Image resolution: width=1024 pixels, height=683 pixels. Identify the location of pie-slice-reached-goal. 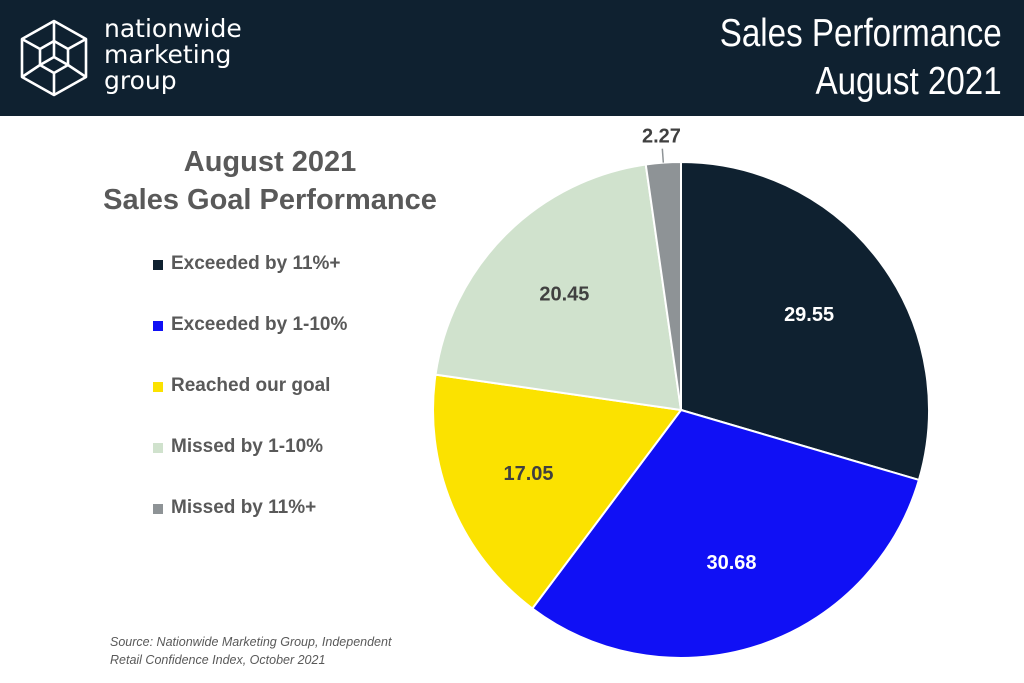
(557, 491).